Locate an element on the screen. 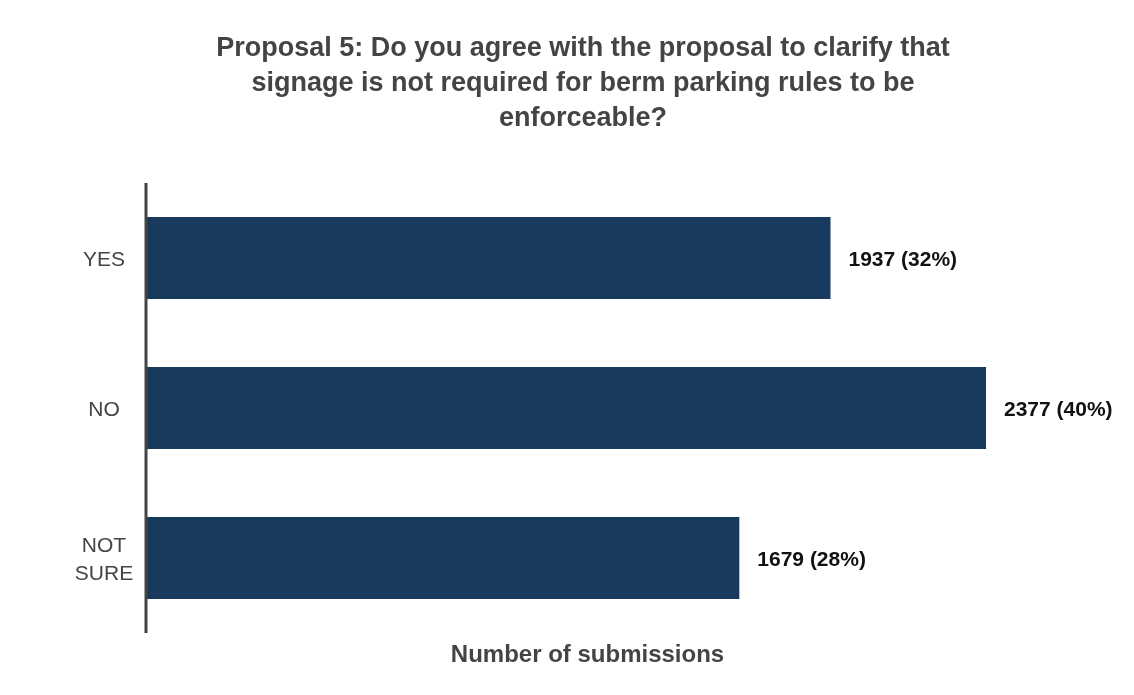  y-tick-label: NO is located at coordinates (104, 408).